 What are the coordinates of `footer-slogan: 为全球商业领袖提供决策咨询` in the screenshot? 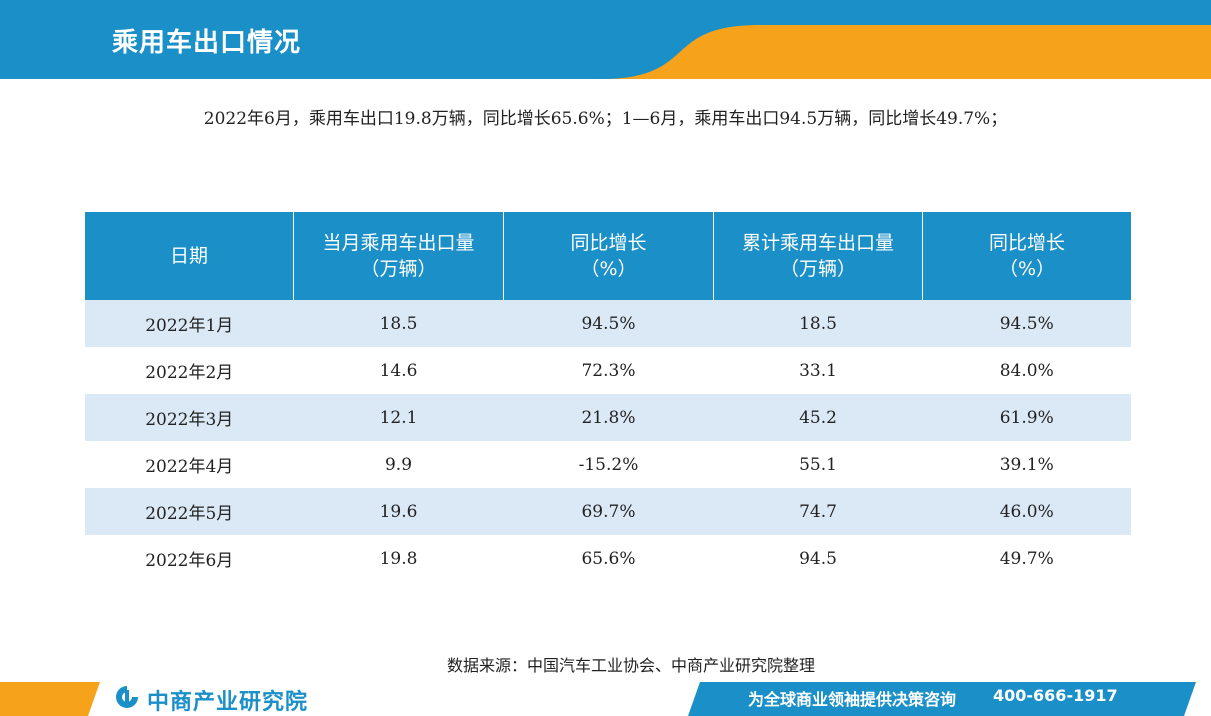 It's located at (852, 699).